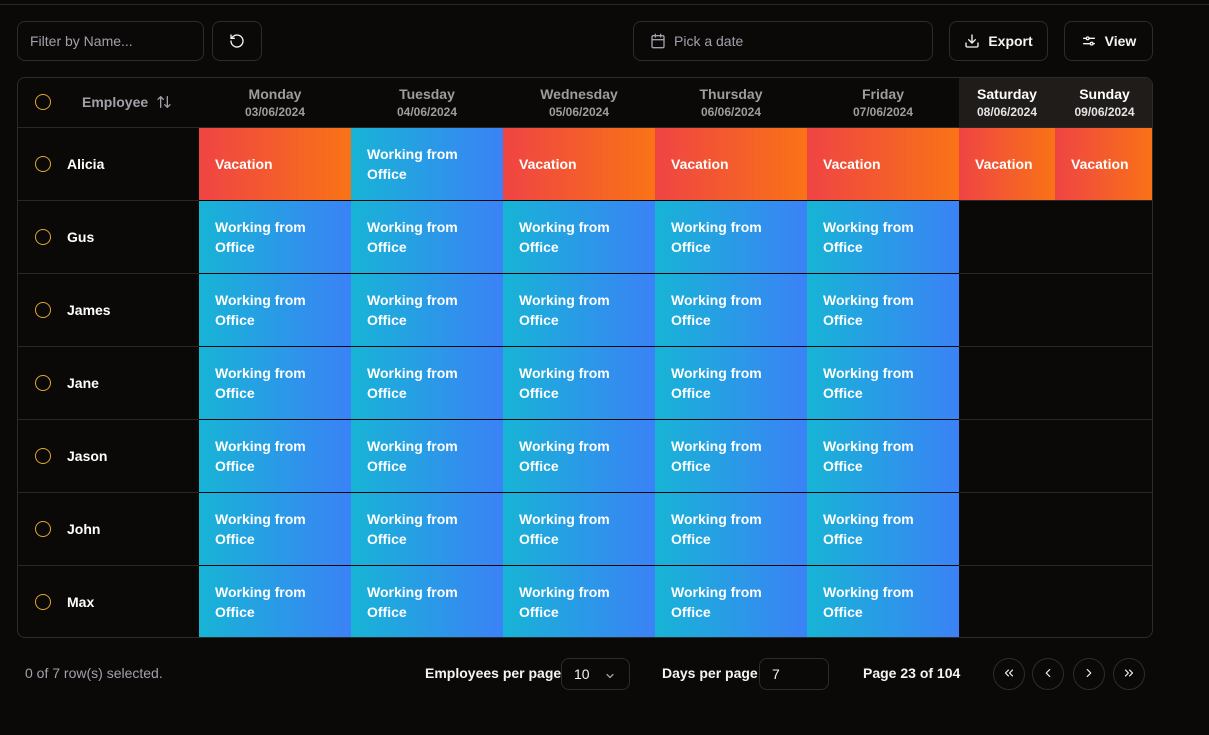  I want to click on day-name: Tuesday, so click(427, 93).